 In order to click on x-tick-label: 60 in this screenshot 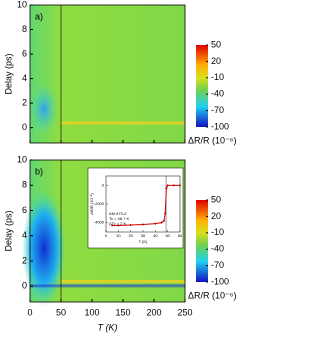, I will do `click(180, 235)`.